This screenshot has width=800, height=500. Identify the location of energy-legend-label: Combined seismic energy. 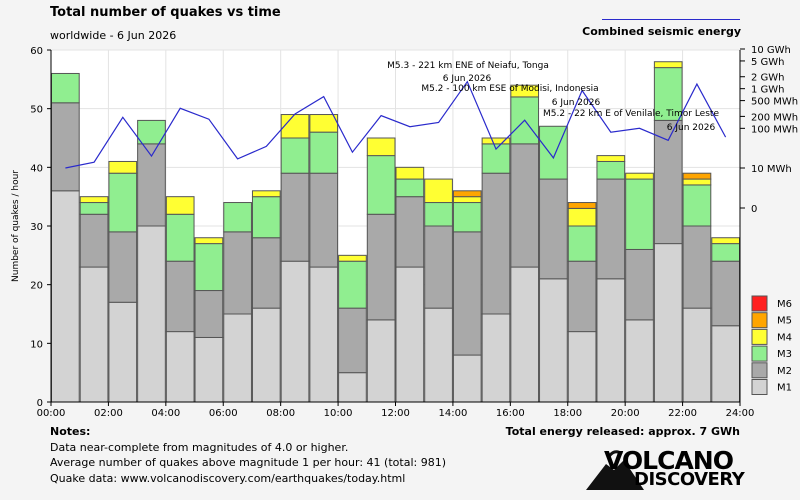
(661, 31).